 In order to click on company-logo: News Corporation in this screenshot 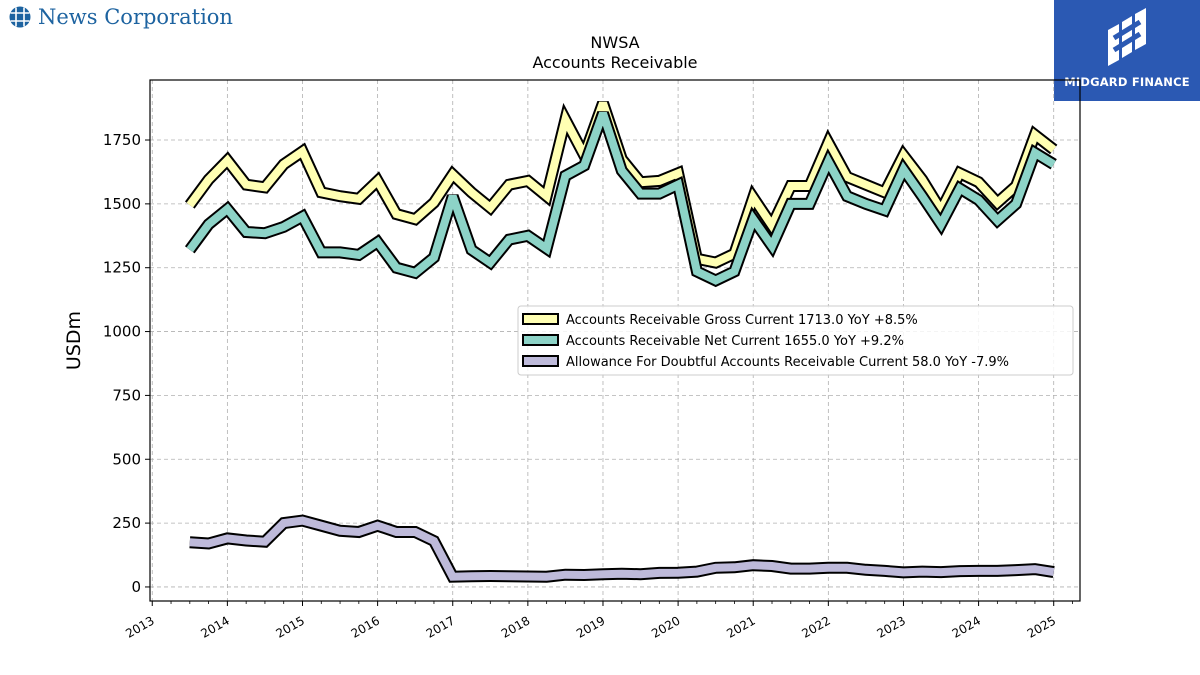, I will do `click(120, 17)`.